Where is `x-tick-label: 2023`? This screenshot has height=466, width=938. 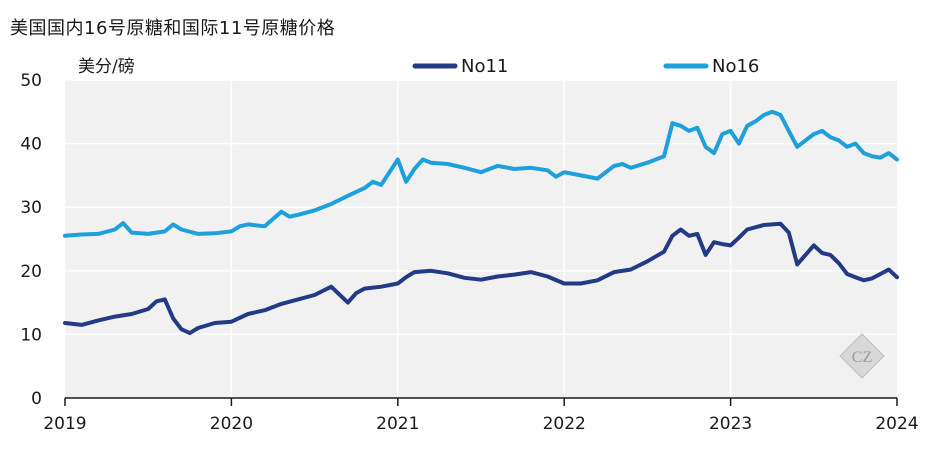
x-tick-label: 2023 is located at coordinates (730, 424).